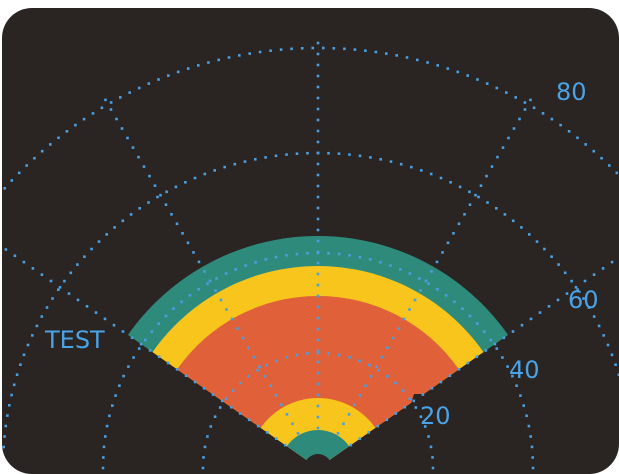 The width and height of the screenshot is (619, 474). Describe the element at coordinates (583, 300) in the screenshot. I see `range-label-60: 60` at that location.